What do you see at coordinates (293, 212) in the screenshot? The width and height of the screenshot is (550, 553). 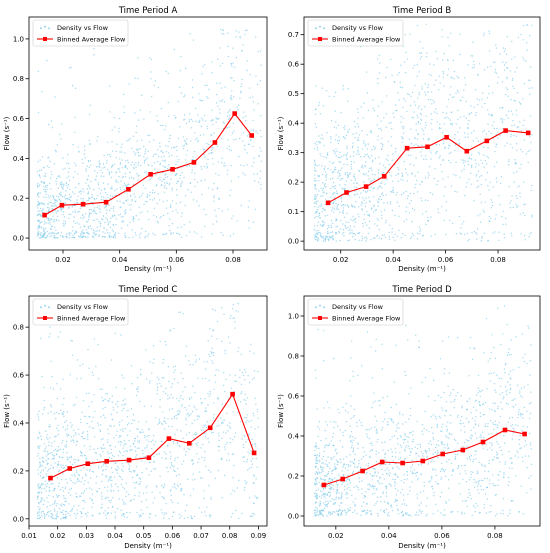 I see `y-tick-label: 0.1` at bounding box center [293, 212].